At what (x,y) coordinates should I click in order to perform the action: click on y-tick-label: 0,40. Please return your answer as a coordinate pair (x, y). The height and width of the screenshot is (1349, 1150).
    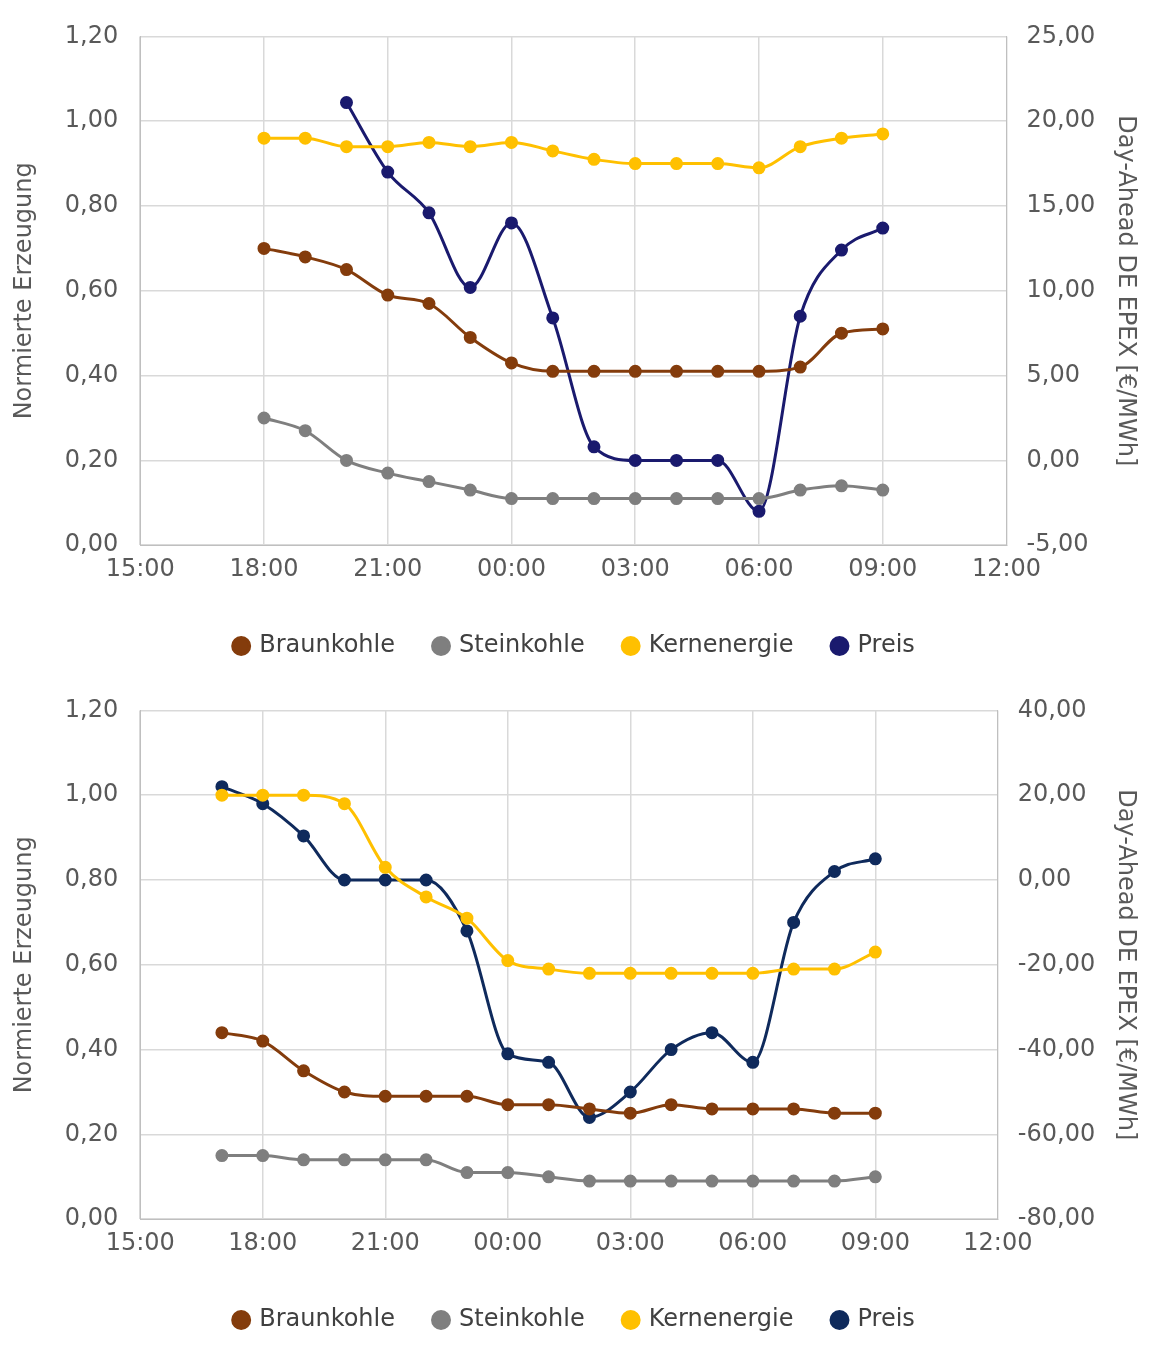
    Looking at the image, I should click on (91, 373).